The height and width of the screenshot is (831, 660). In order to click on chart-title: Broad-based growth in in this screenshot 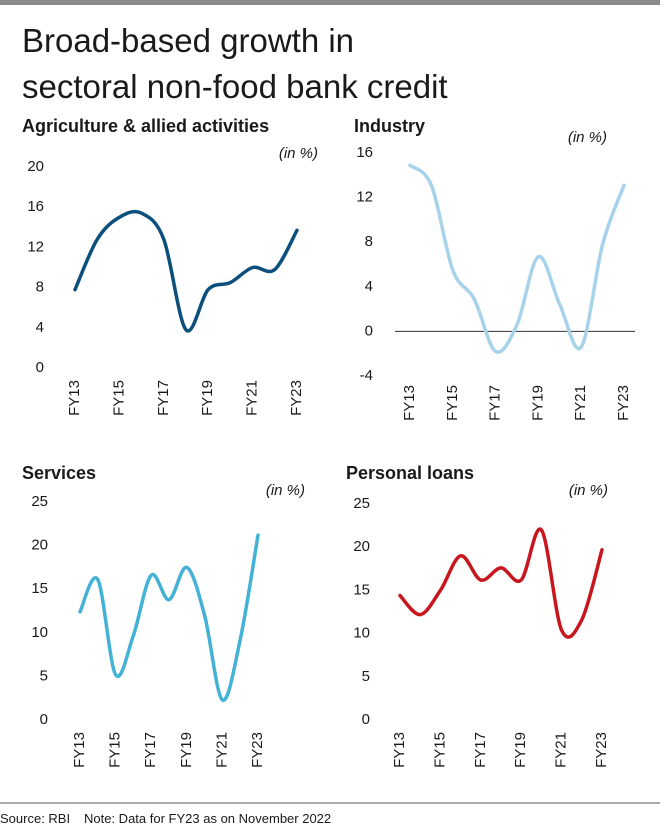, I will do `click(188, 40)`.